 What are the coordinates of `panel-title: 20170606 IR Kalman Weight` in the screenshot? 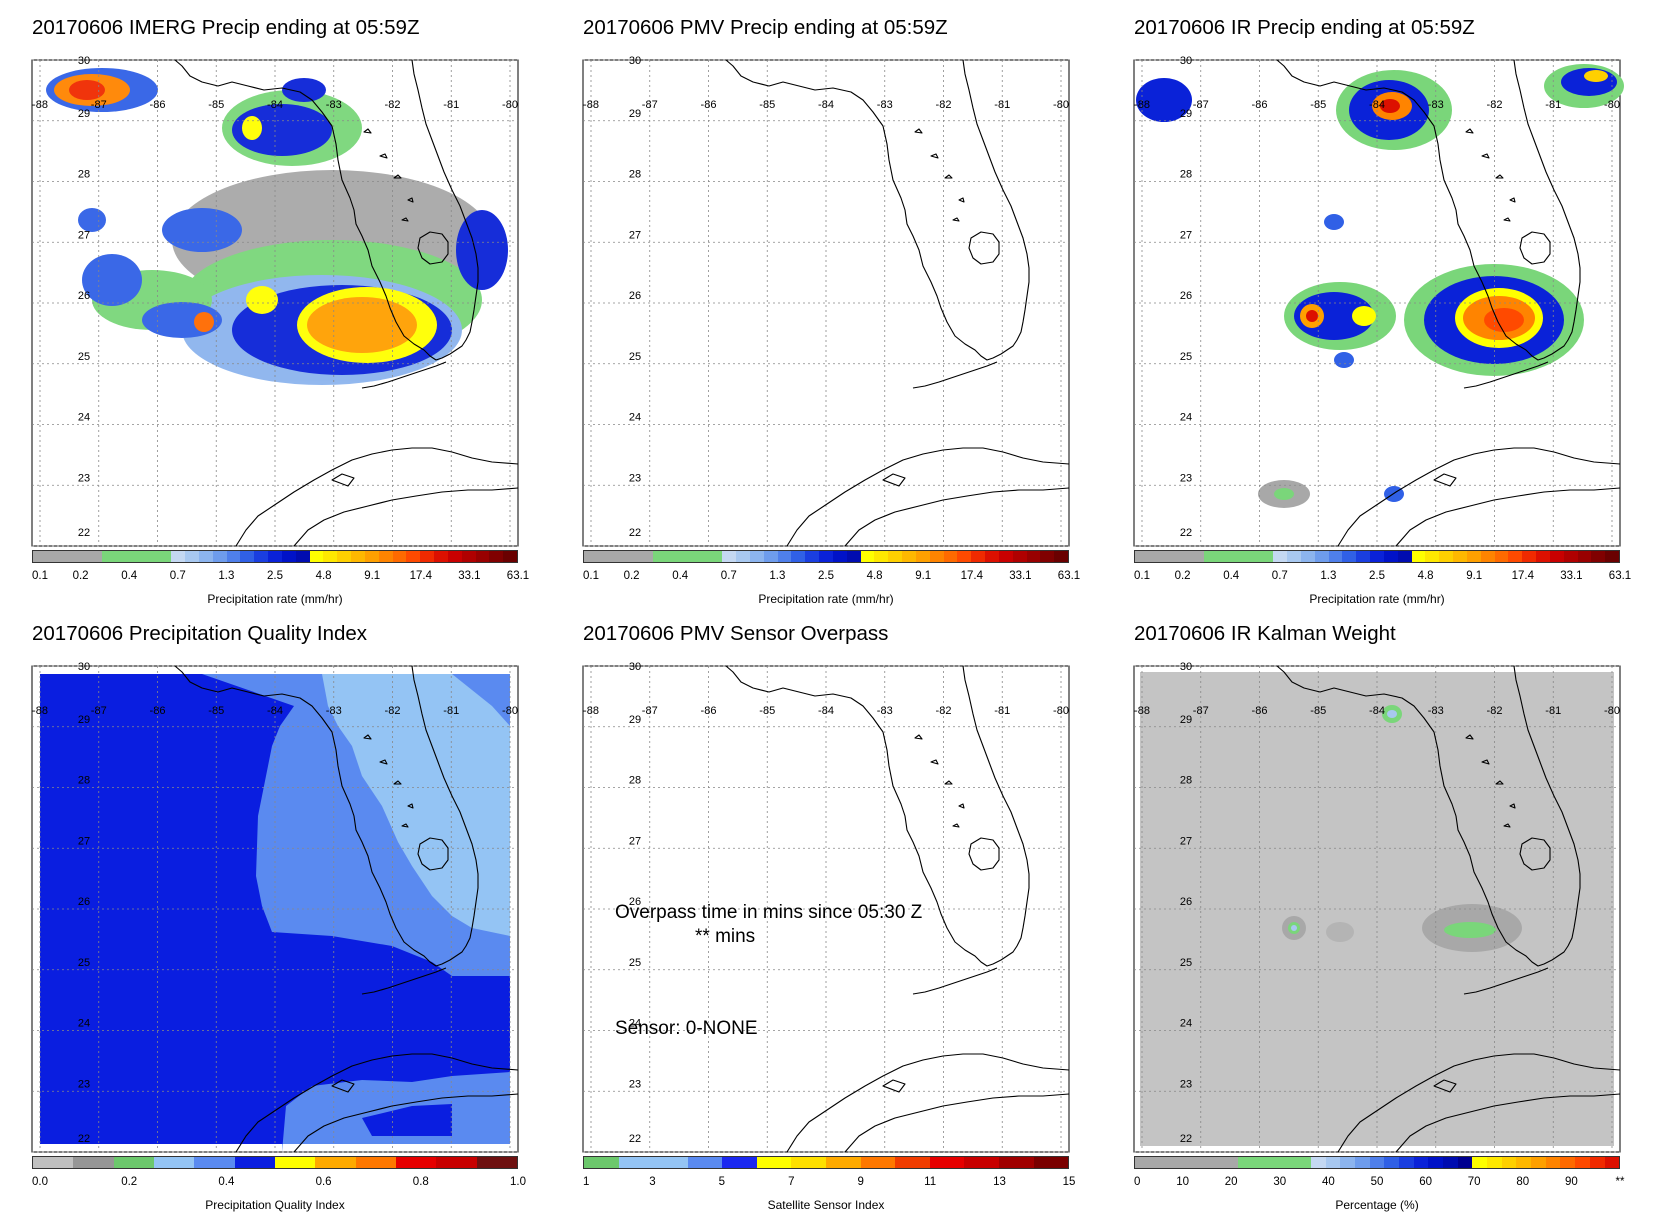 It's located at (1265, 633).